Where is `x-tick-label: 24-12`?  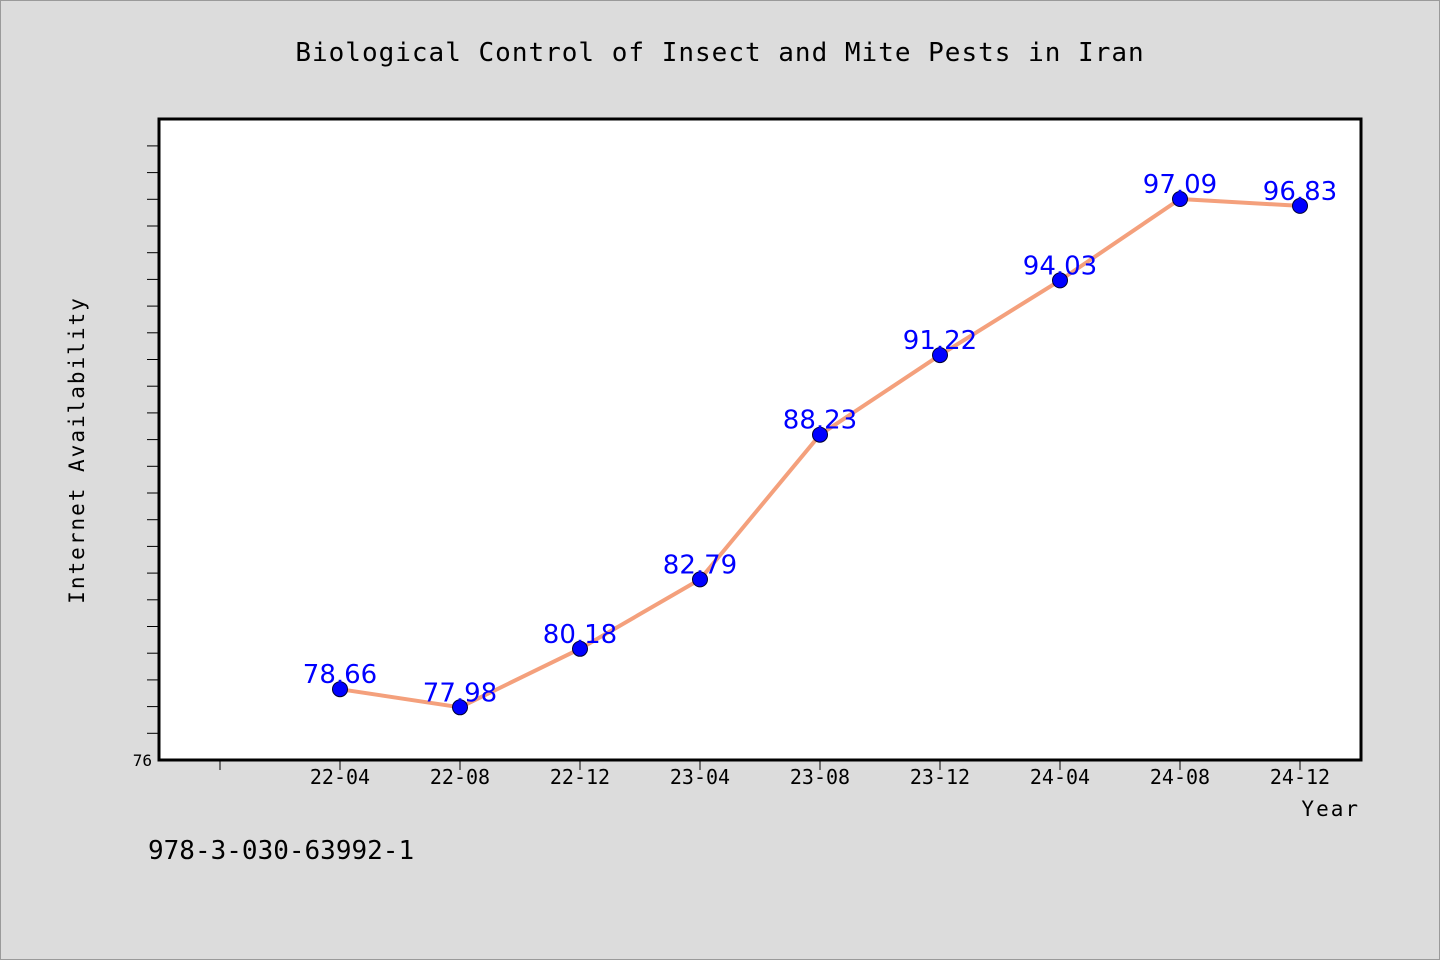 x-tick-label: 24-12 is located at coordinates (1300, 777).